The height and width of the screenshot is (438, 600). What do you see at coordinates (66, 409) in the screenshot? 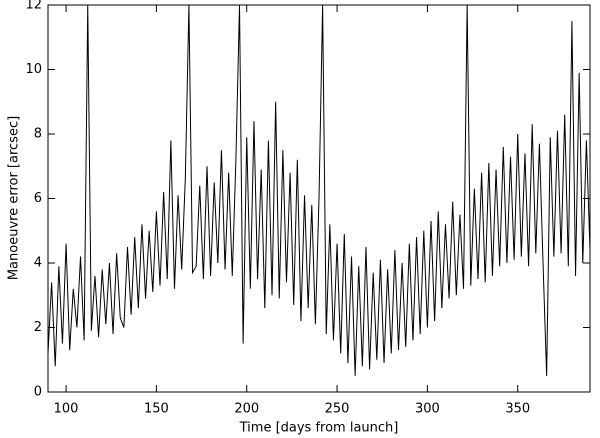
I see `x-tick-label: 100` at bounding box center [66, 409].